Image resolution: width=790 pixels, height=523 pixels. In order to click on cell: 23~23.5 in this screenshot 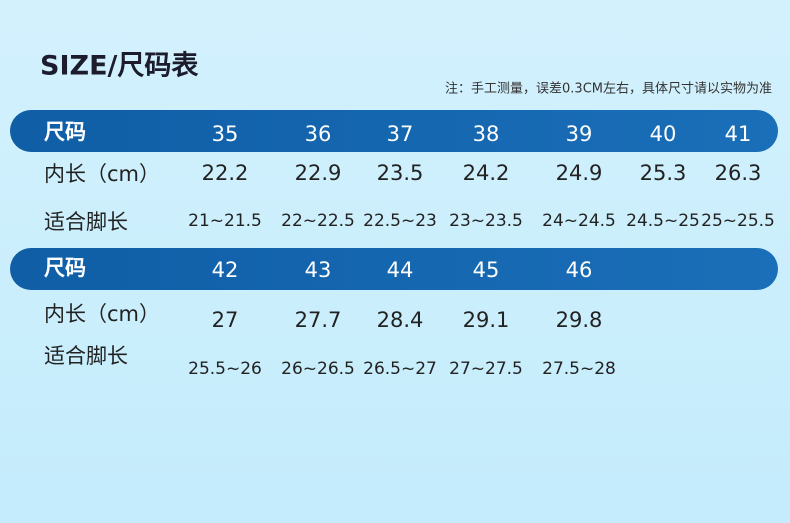, I will do `click(486, 221)`.